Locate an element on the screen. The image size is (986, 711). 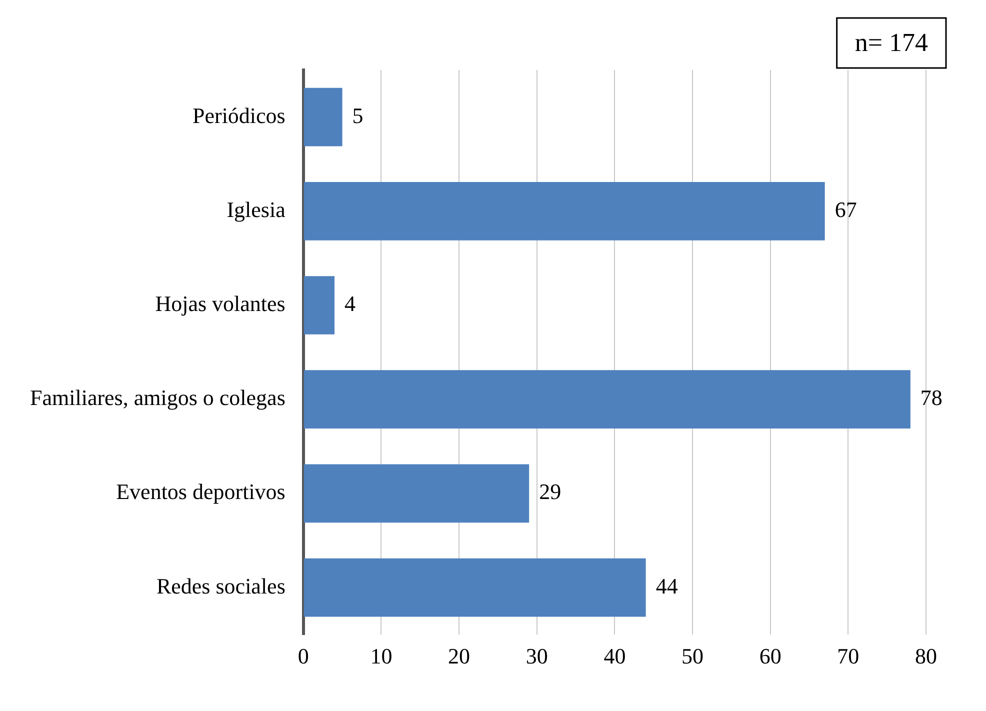
x-tick-label: 20 is located at coordinates (459, 656).